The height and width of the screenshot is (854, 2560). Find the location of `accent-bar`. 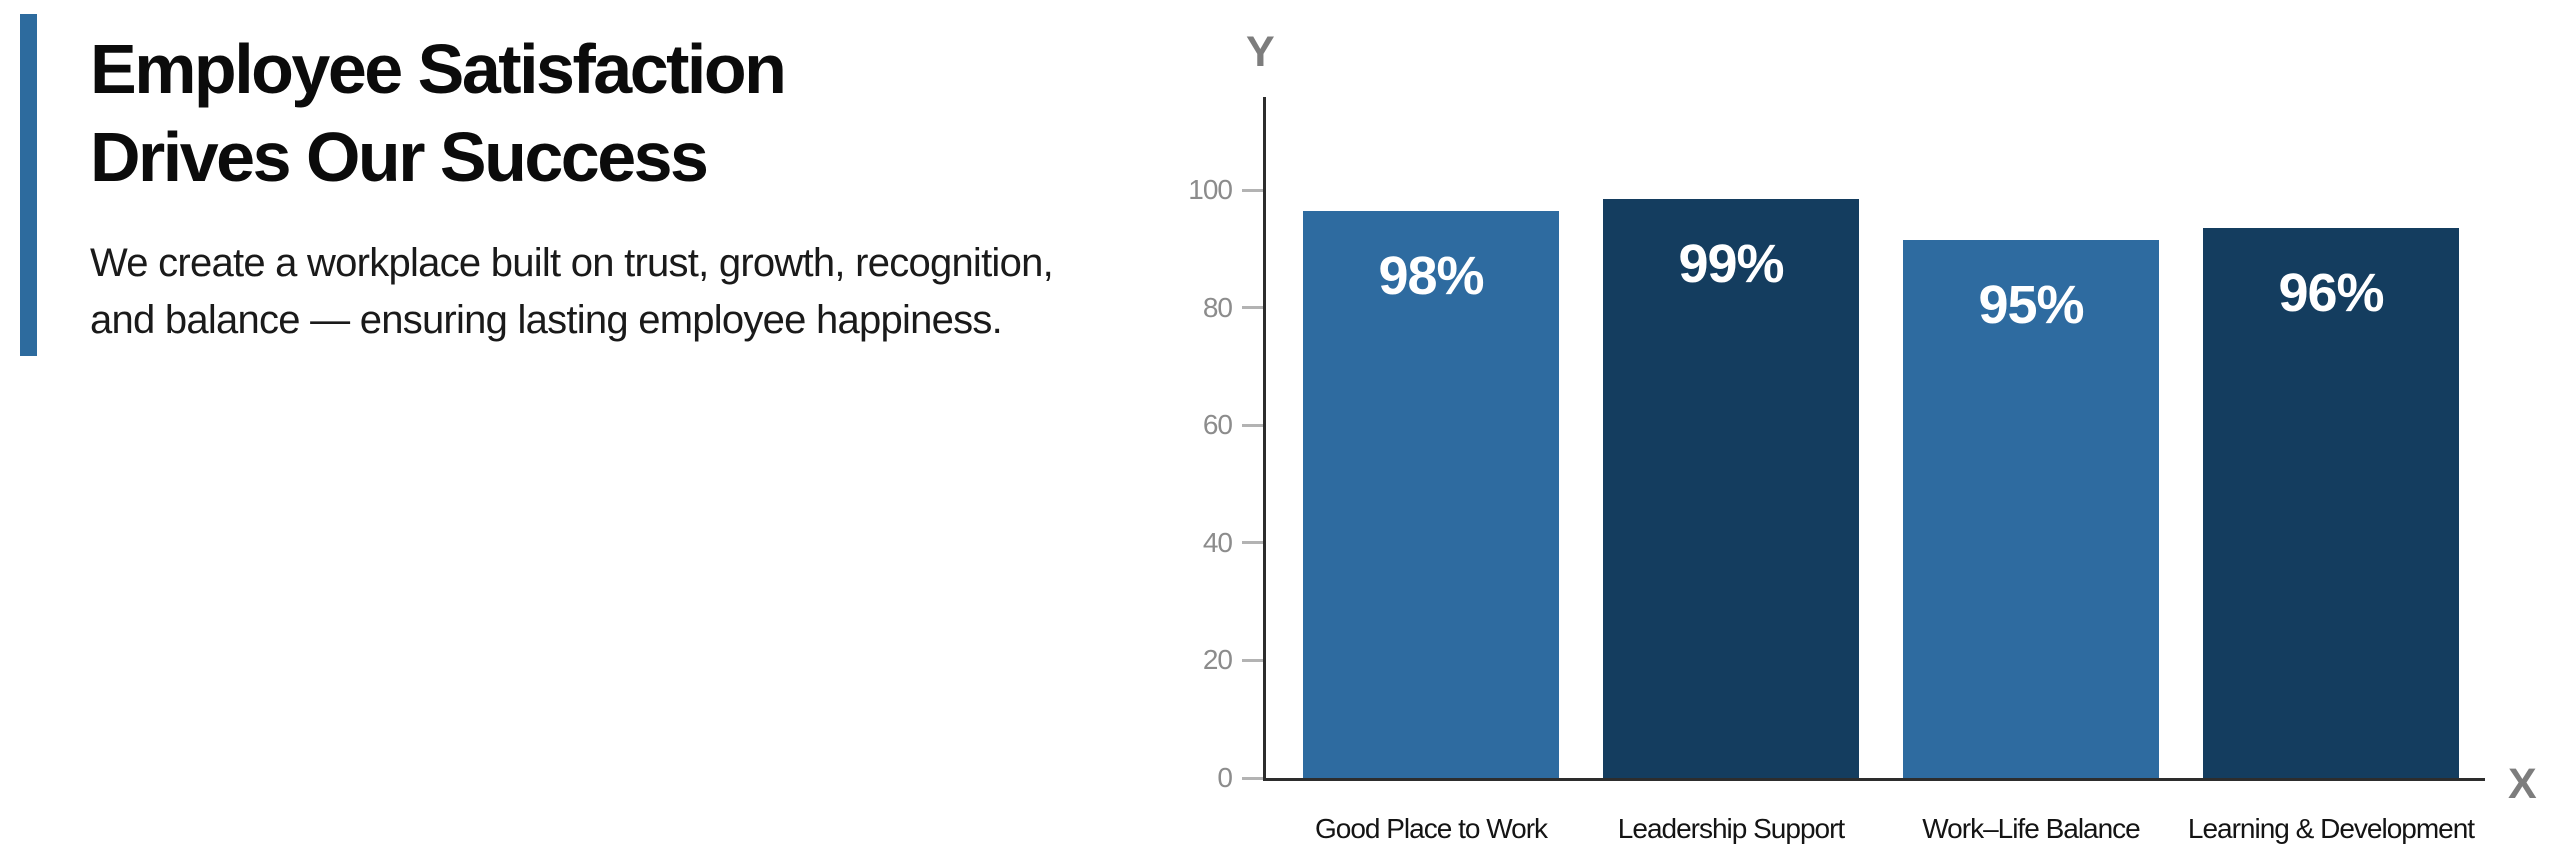

accent-bar is located at coordinates (28, 185).